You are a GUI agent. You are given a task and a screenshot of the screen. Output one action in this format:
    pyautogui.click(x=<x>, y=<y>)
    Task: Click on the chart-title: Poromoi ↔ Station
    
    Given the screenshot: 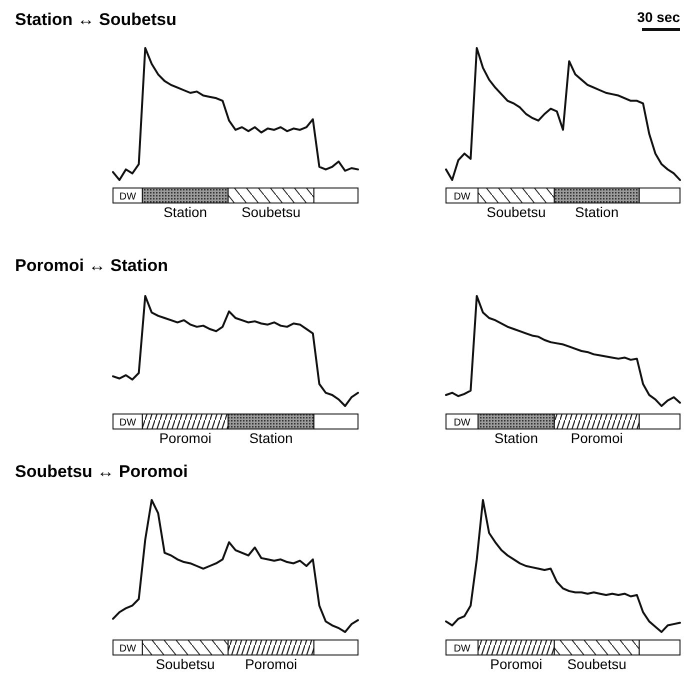 What is the action you would take?
    pyautogui.click(x=91, y=265)
    